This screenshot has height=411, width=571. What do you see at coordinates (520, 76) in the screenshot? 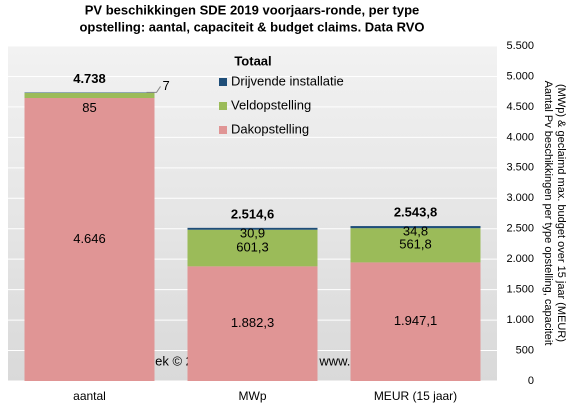
I see `y-tick-label: 5.000` at bounding box center [520, 76].